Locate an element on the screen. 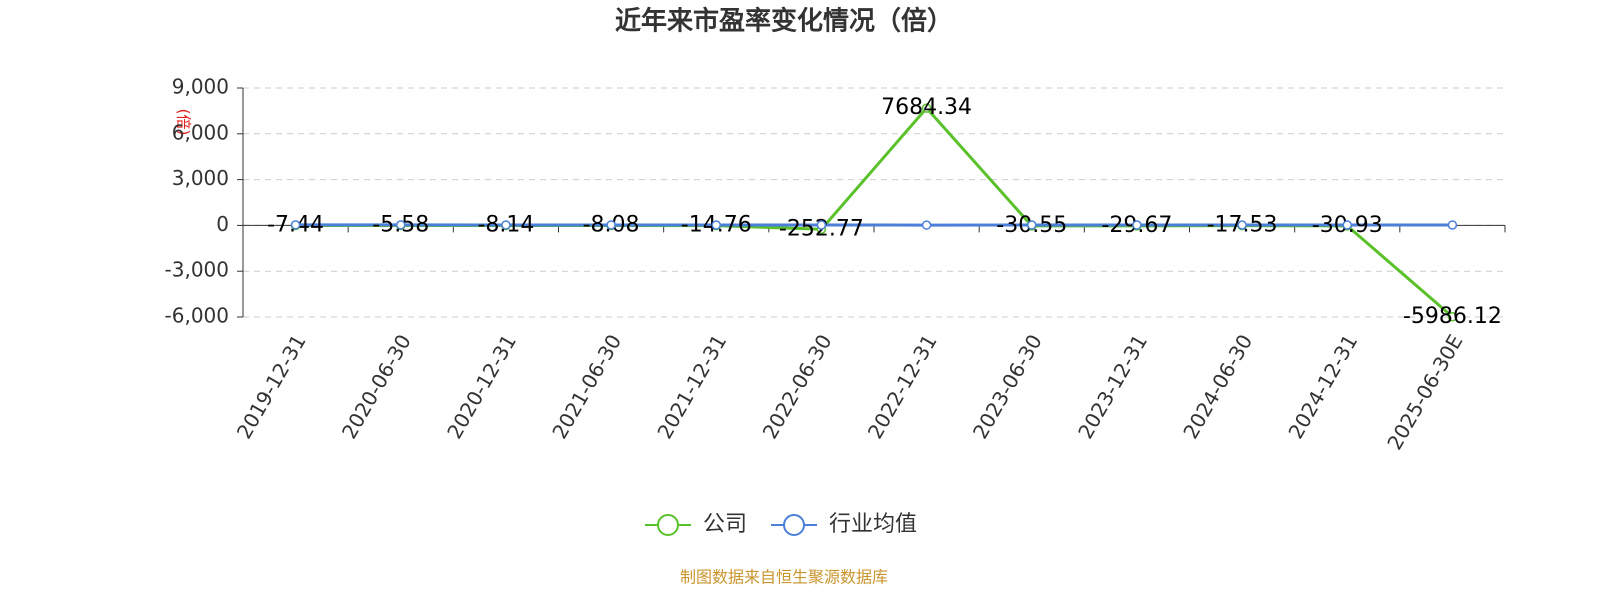 The height and width of the screenshot is (600, 1600). source-note: 制图数据来自恒生聚源数据库 is located at coordinates (784, 577).